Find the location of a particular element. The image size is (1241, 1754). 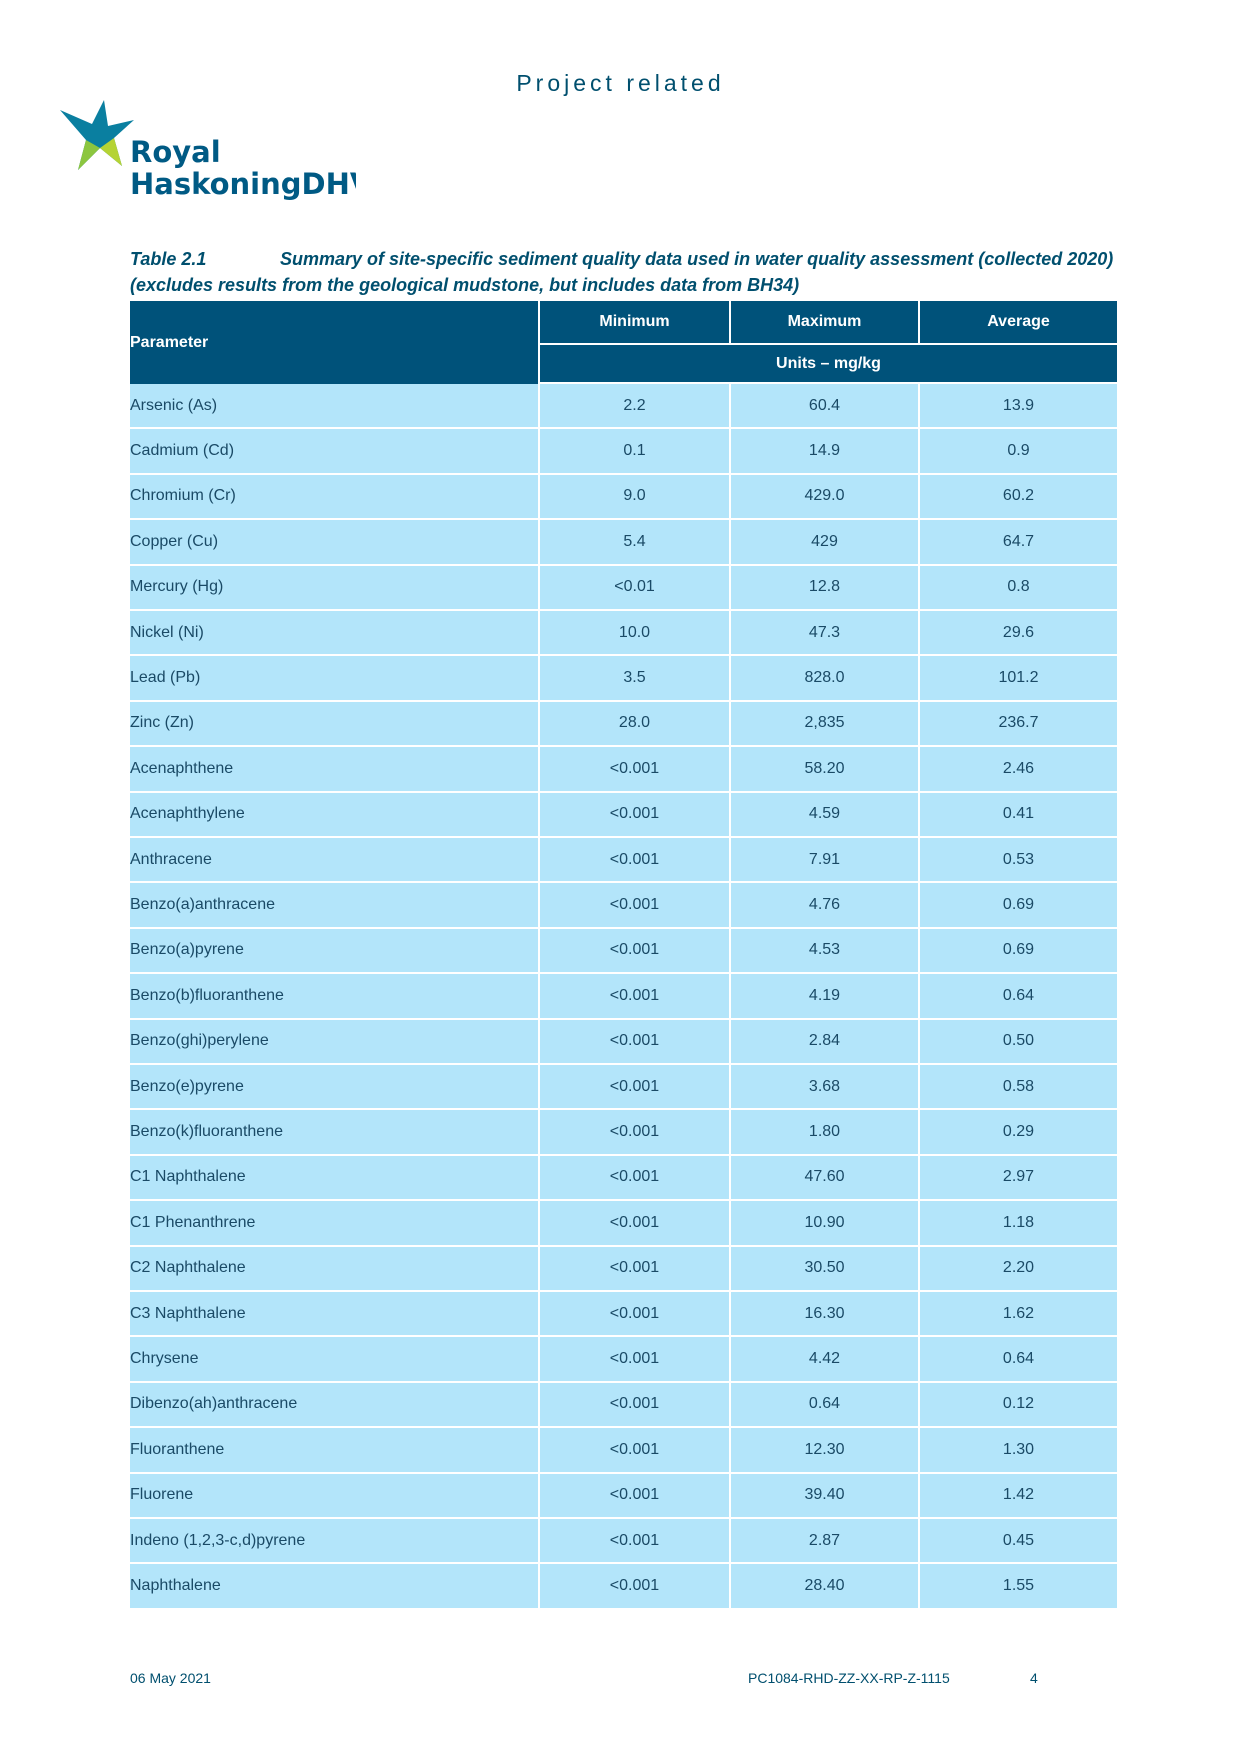

value-cell: 4.59 is located at coordinates (824, 814).